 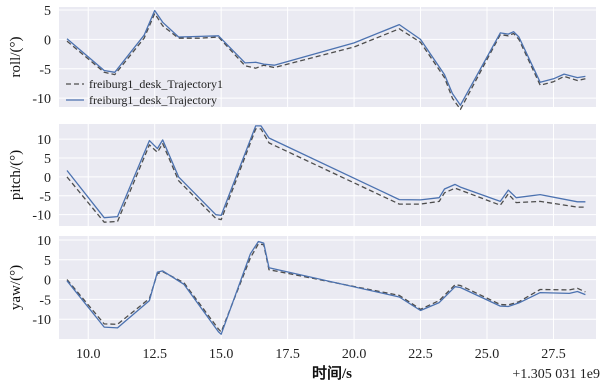 I want to click on roll-y-axis-label: roll/(°), so click(x=16, y=57).